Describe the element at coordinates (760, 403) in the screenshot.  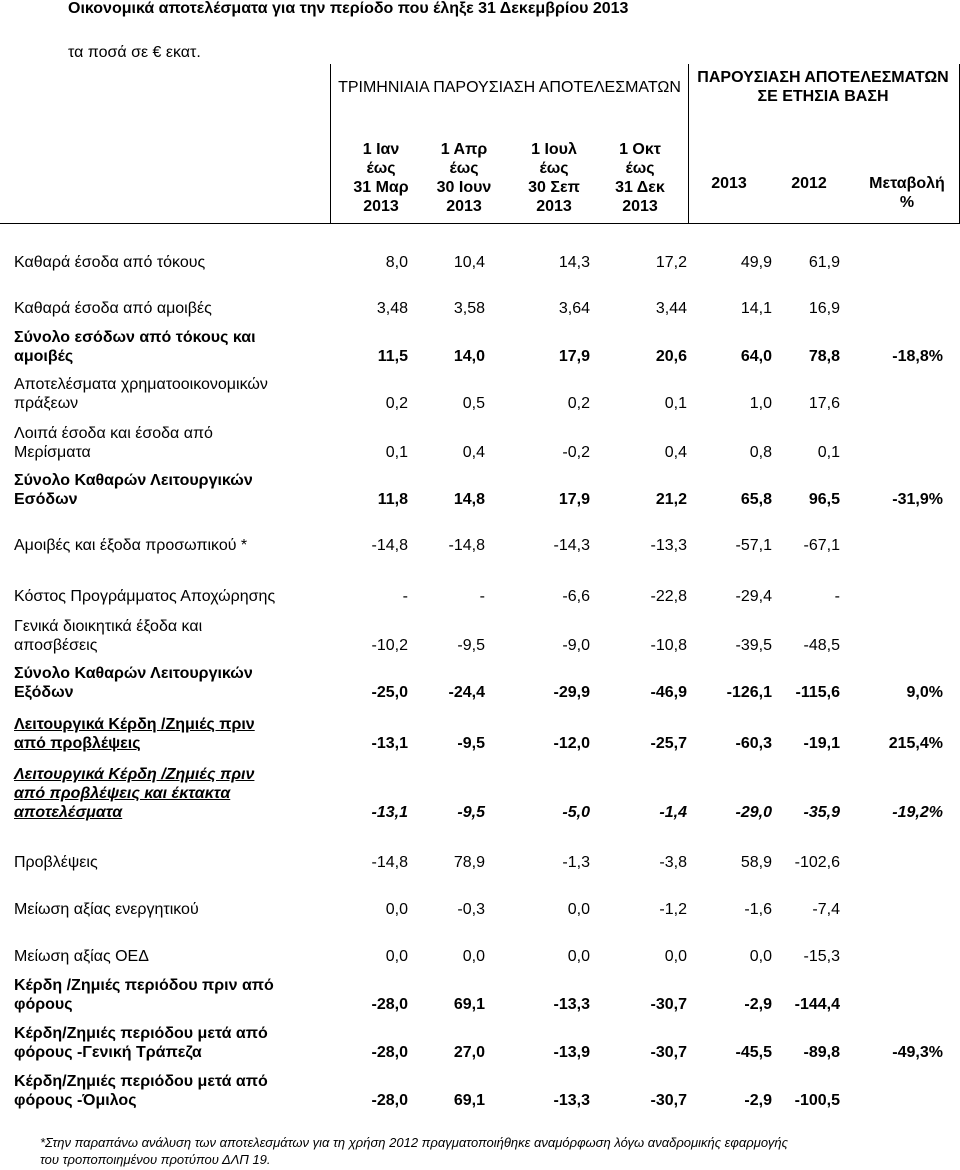
I see `row-value: 1,0` at that location.